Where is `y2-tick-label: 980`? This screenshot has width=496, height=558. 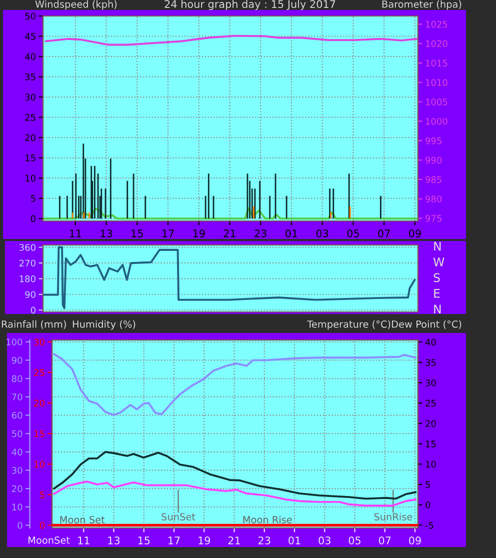 y2-tick-label: 980 is located at coordinates (434, 199).